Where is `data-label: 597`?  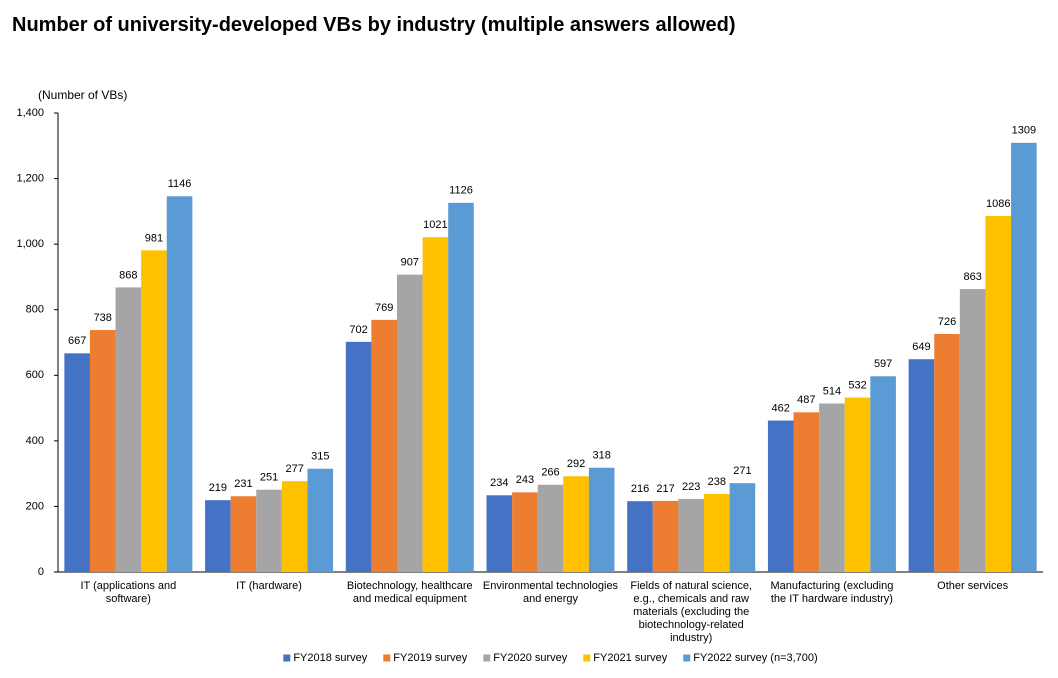
data-label: 597 is located at coordinates (883, 364).